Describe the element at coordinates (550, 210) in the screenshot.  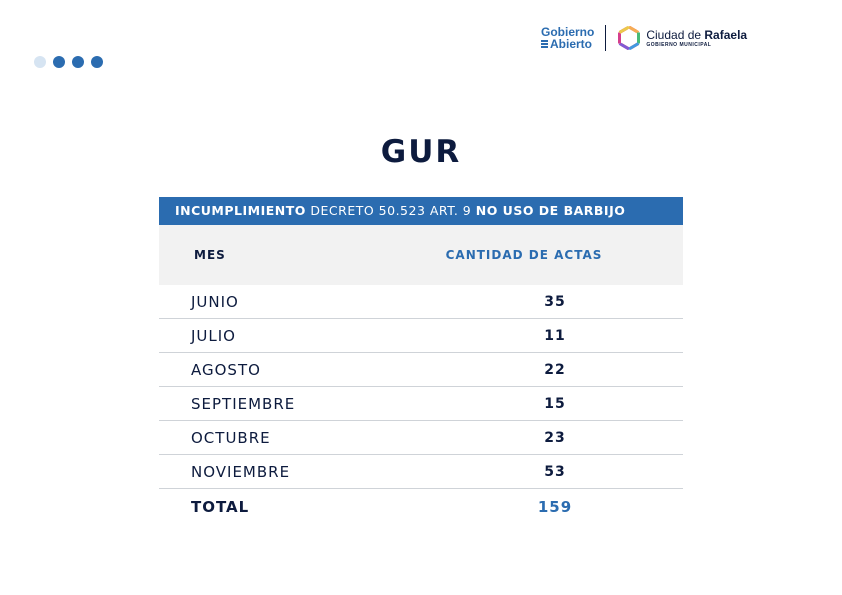
I see `banner-part3: NO USO DE BARBIJO` at that location.